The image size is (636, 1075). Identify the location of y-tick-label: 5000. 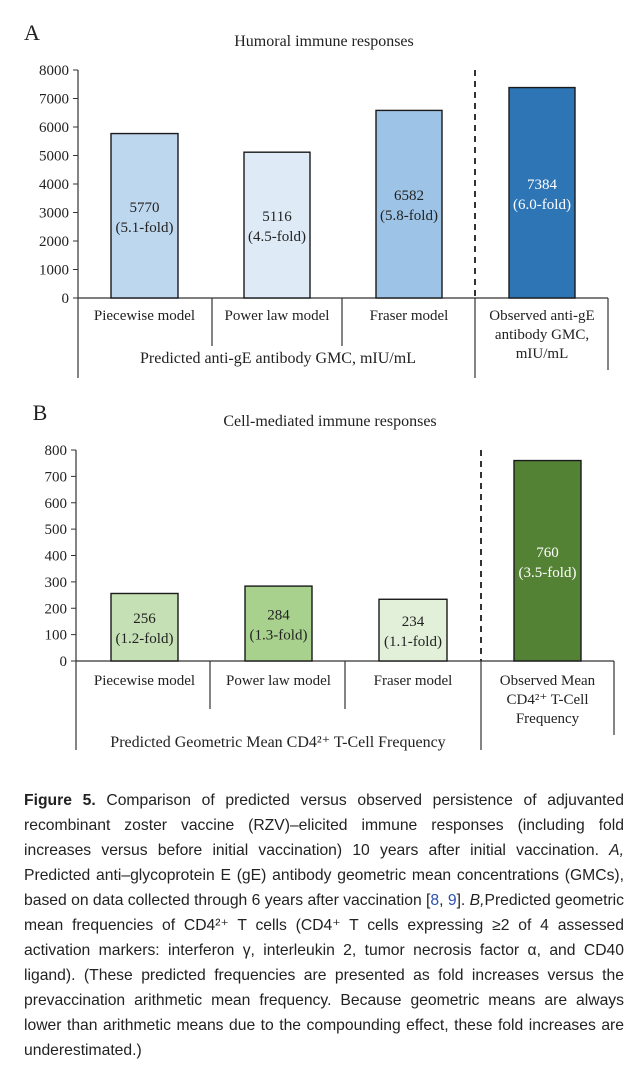
(54, 157).